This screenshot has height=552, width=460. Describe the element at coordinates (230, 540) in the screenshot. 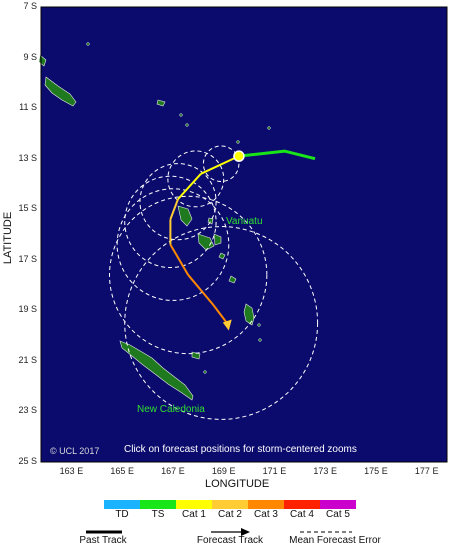

I see `forecast-track-key-label: Forecast Track` at that location.